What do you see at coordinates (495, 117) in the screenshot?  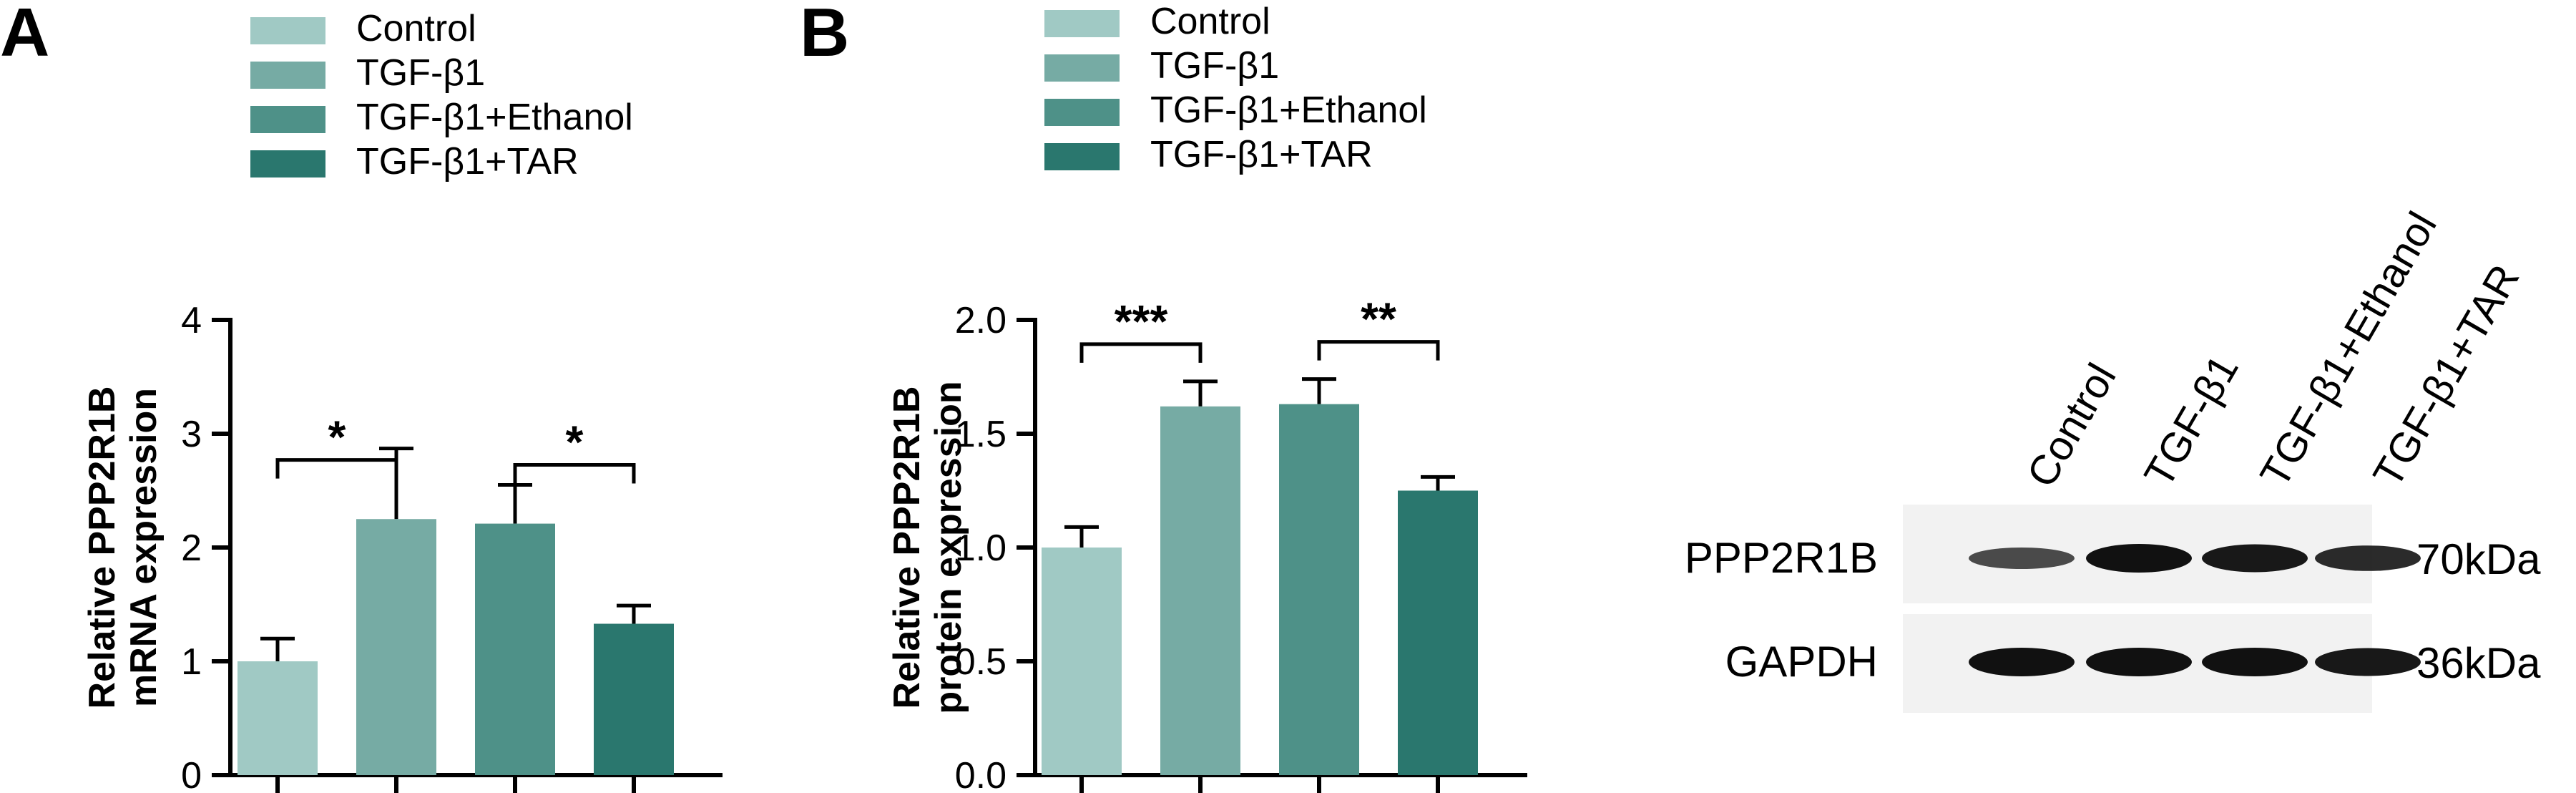 I see `legend-a-label-2: TGF-β1+Ethanol` at bounding box center [495, 117].